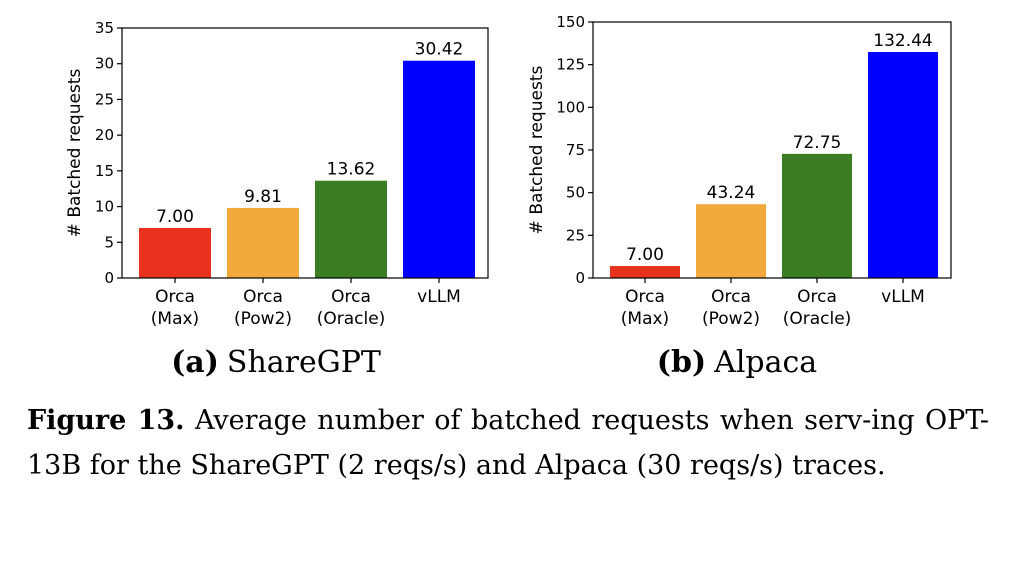  What do you see at coordinates (304, 362) in the screenshot?
I see `subplot-name: ShareGPT` at bounding box center [304, 362].